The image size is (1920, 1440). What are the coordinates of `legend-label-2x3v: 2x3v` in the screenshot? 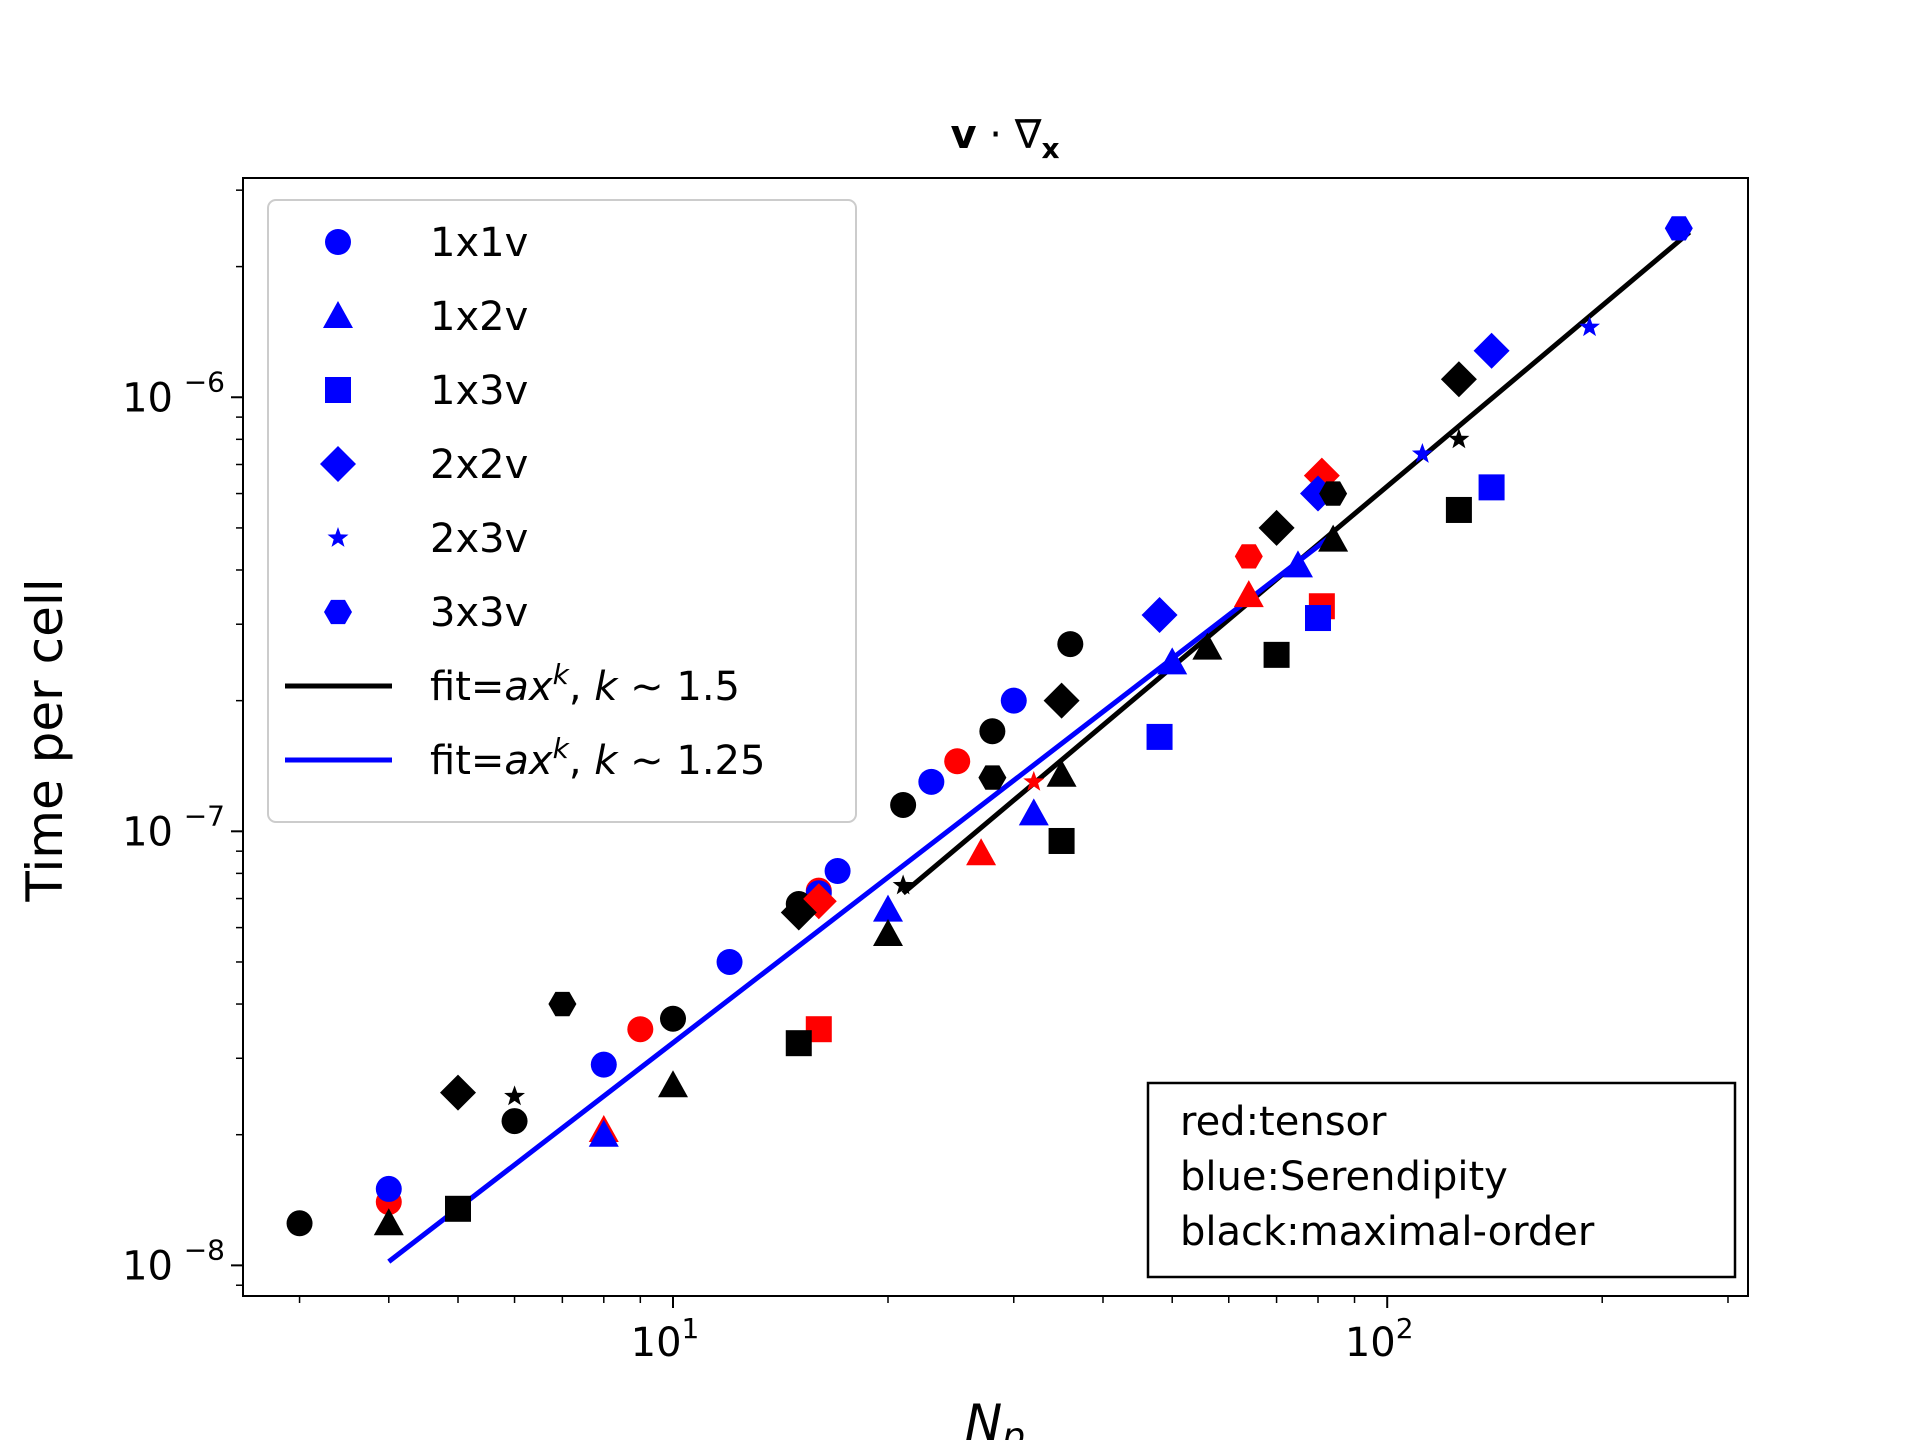 It's located at (479, 539).